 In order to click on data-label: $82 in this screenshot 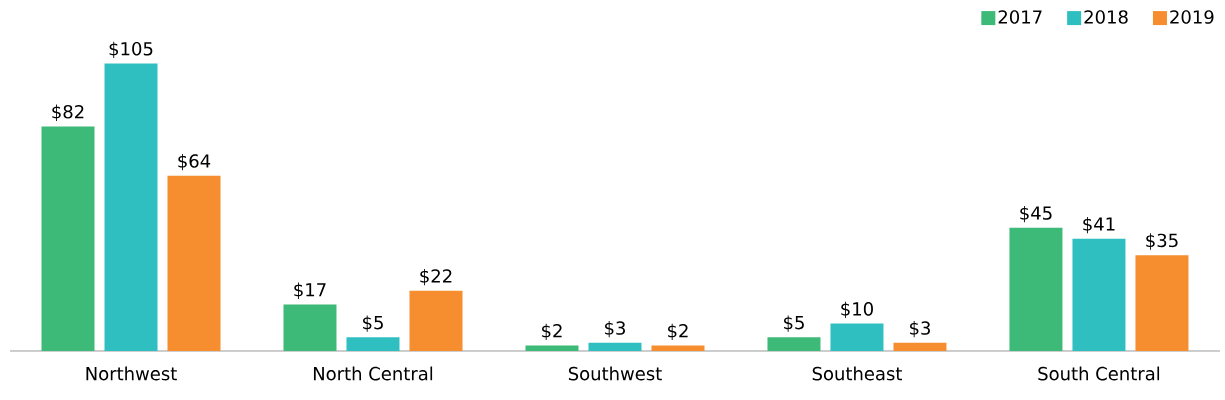, I will do `click(68, 112)`.